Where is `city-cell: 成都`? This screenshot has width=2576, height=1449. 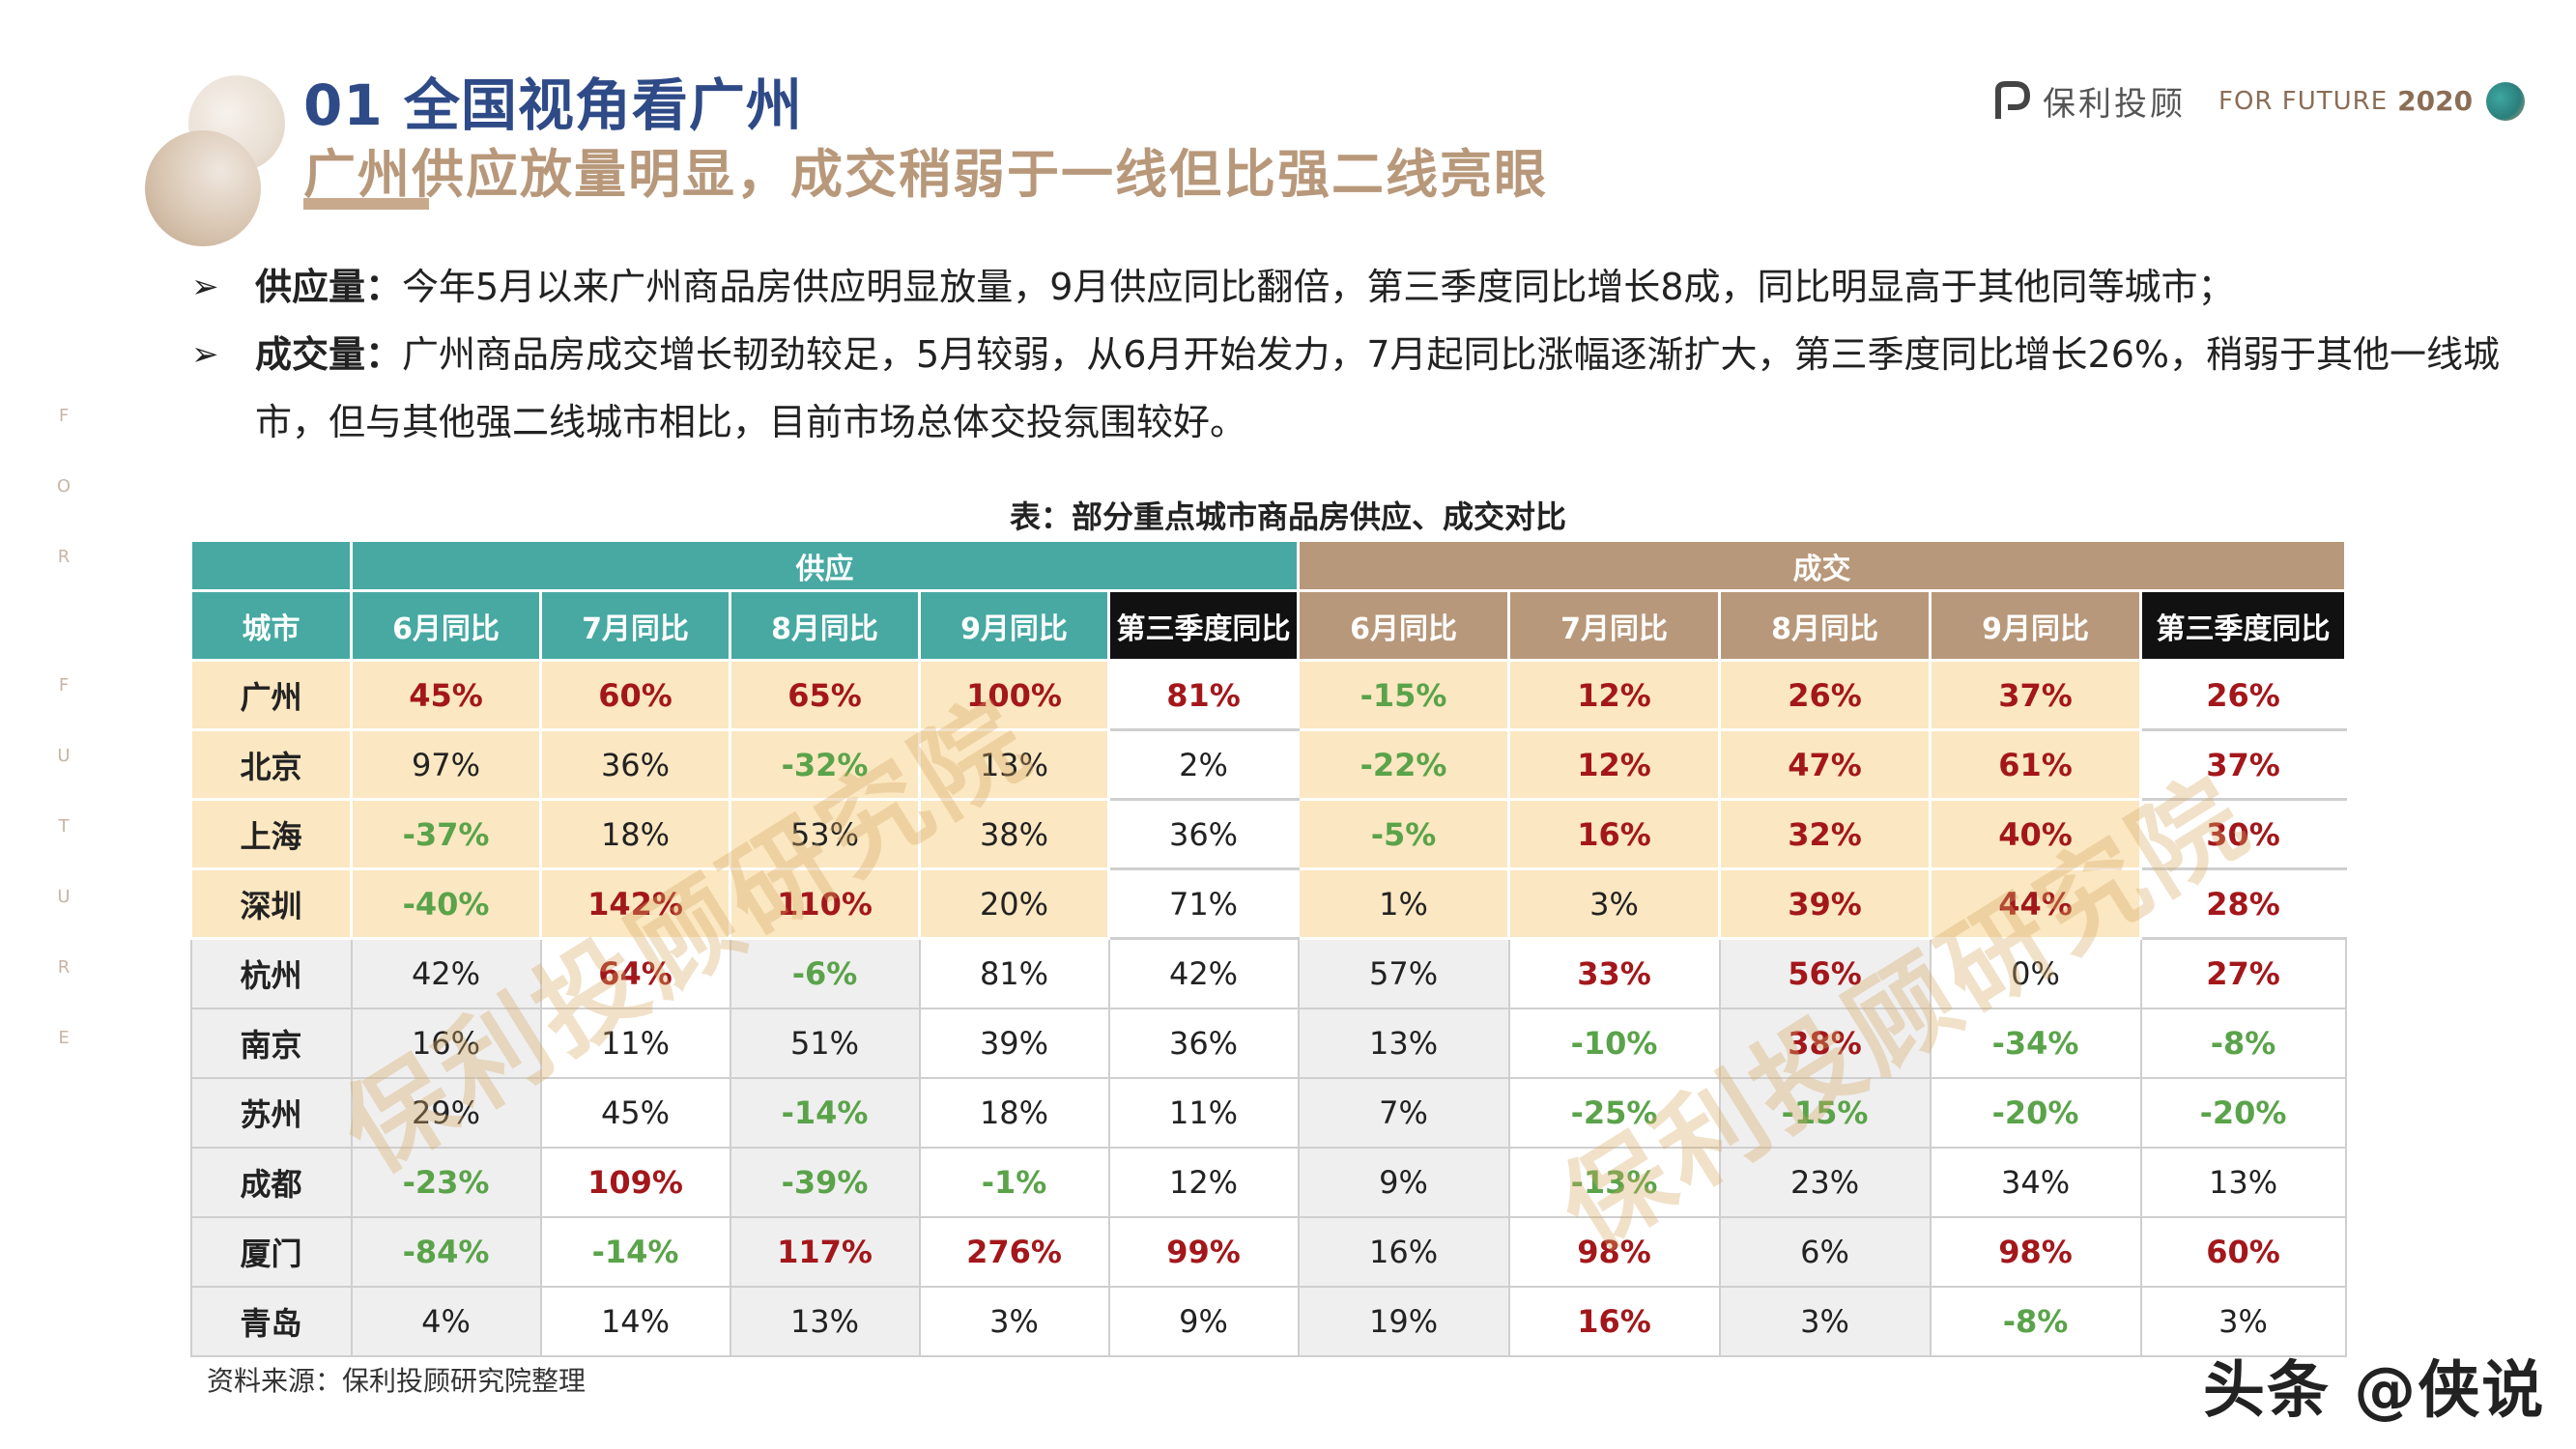
city-cell: 成都 is located at coordinates (271, 1182).